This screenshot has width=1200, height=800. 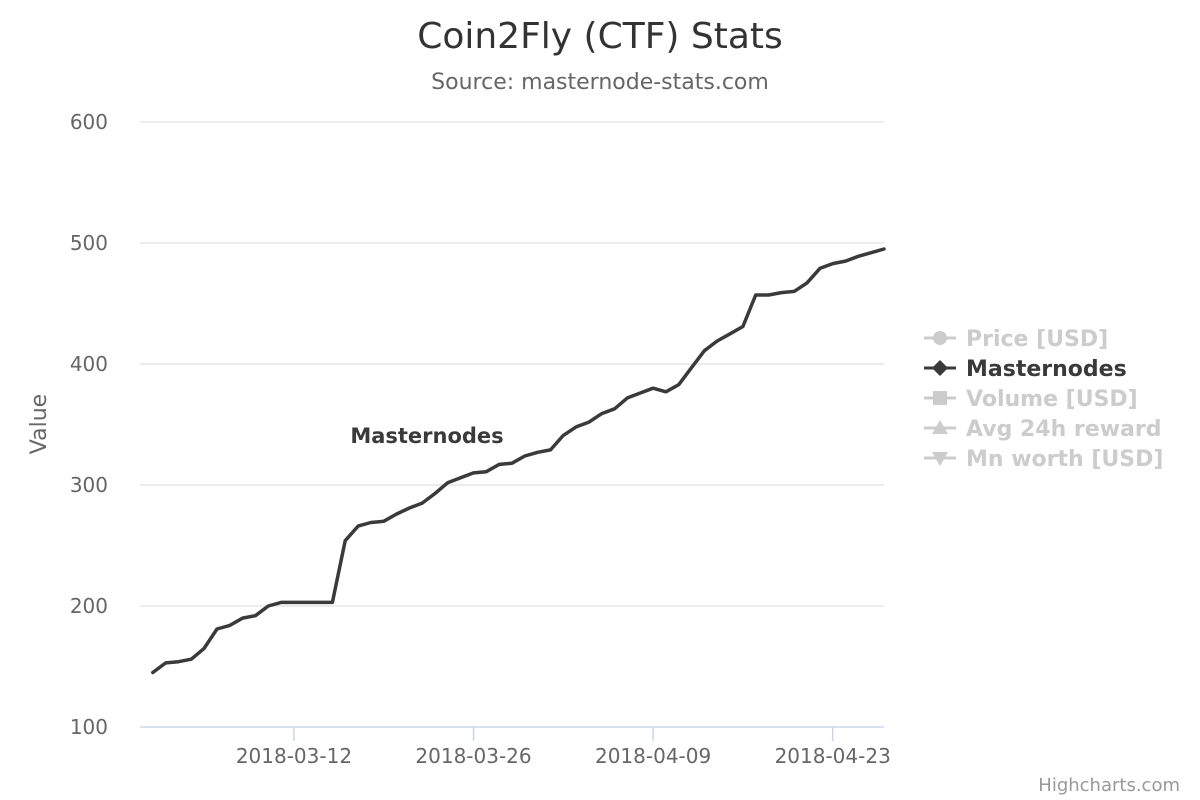 What do you see at coordinates (1064, 459) in the screenshot?
I see `legend-label: Mn worth [USD]` at bounding box center [1064, 459].